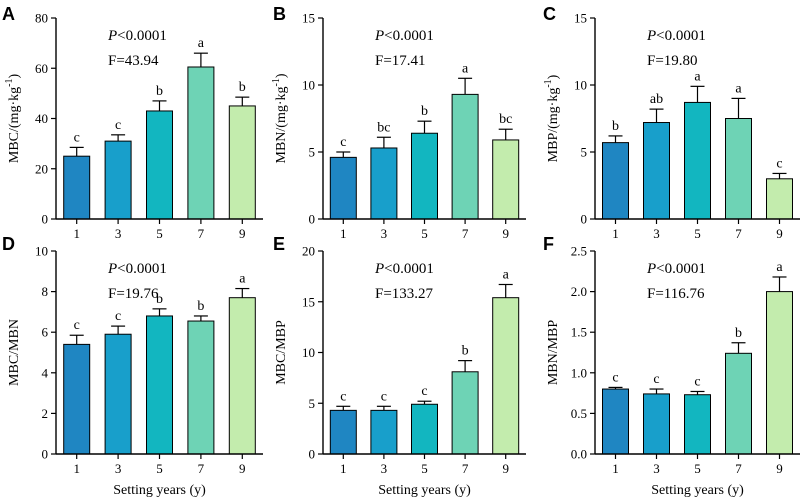 This screenshot has width=809, height=502. What do you see at coordinates (656, 99) in the screenshot?
I see `sig-letter-c-3: ab` at bounding box center [656, 99].